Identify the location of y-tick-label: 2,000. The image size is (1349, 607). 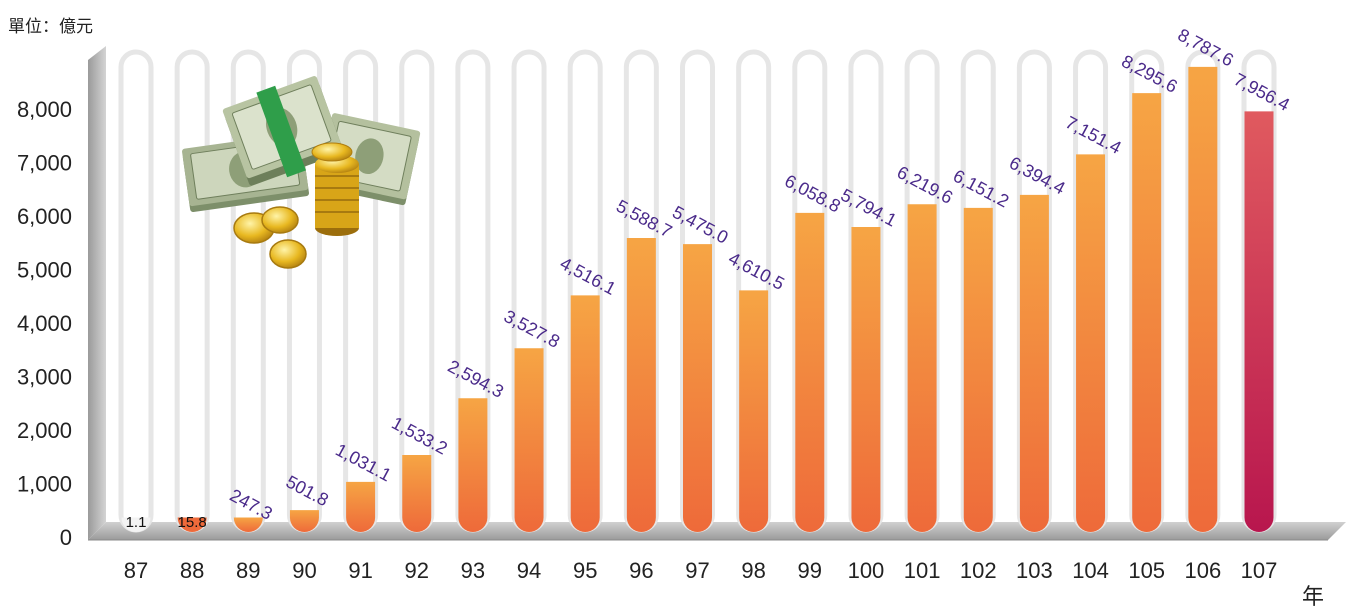
(44, 430).